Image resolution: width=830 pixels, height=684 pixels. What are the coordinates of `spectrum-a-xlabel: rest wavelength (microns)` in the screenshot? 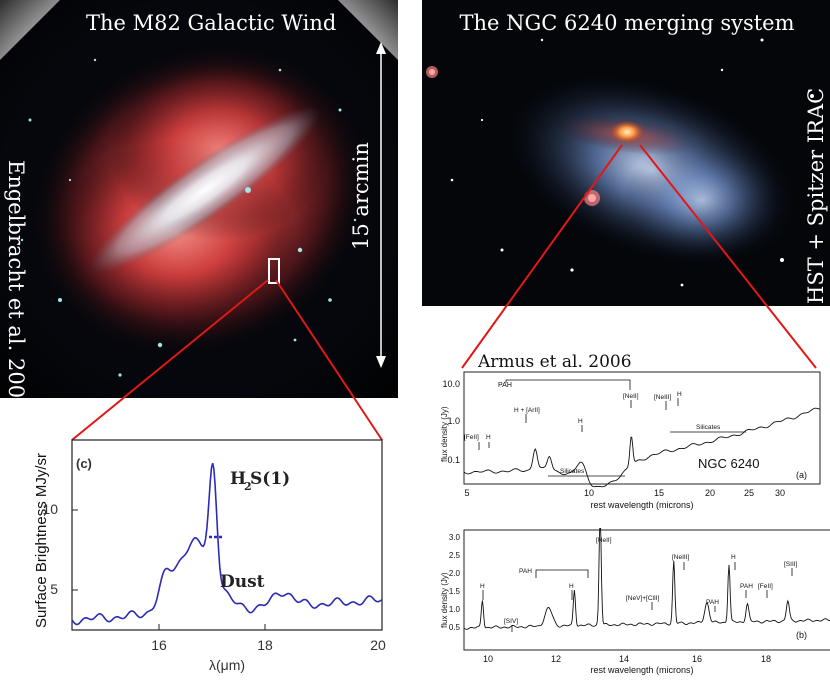 It's located at (641, 505).